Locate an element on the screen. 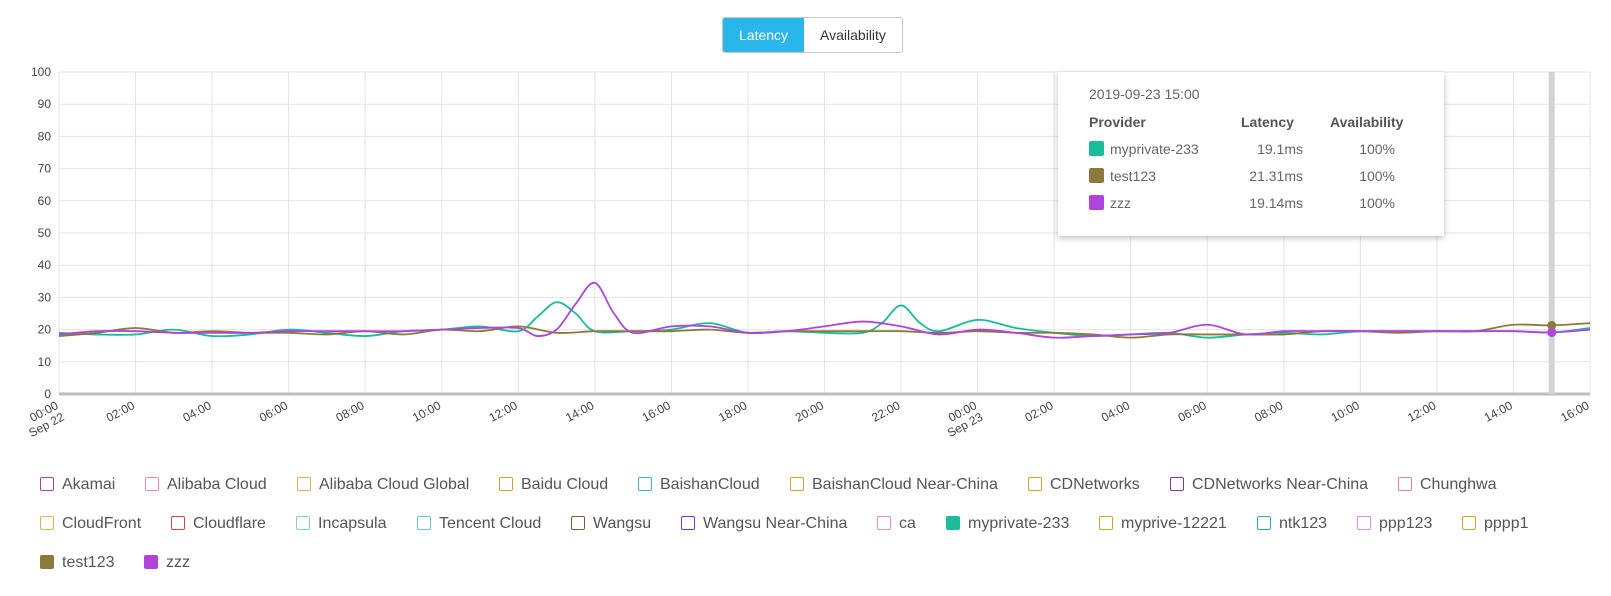 This screenshot has height=596, width=1611. x-tick: 10:00 is located at coordinates (426, 411).